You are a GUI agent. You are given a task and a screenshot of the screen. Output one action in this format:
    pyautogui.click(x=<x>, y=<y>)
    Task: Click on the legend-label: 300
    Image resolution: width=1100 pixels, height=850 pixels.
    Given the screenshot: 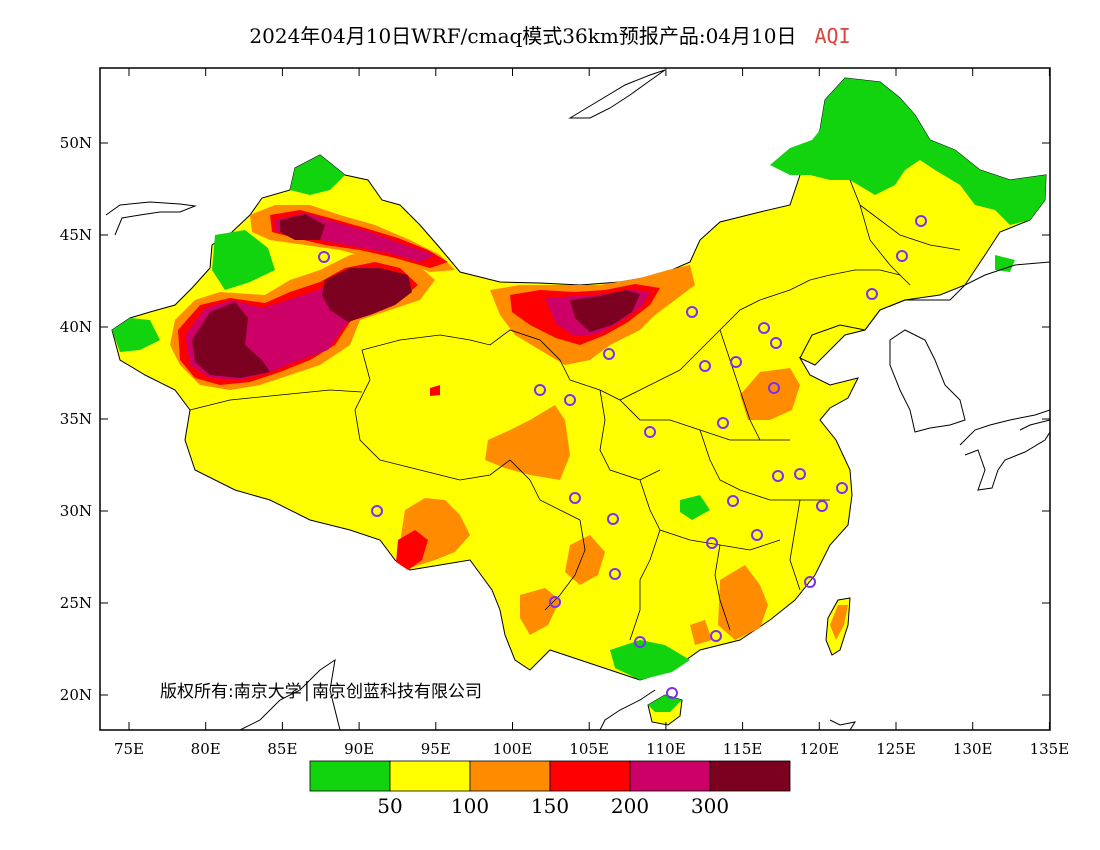 What is the action you would take?
    pyautogui.click(x=710, y=806)
    